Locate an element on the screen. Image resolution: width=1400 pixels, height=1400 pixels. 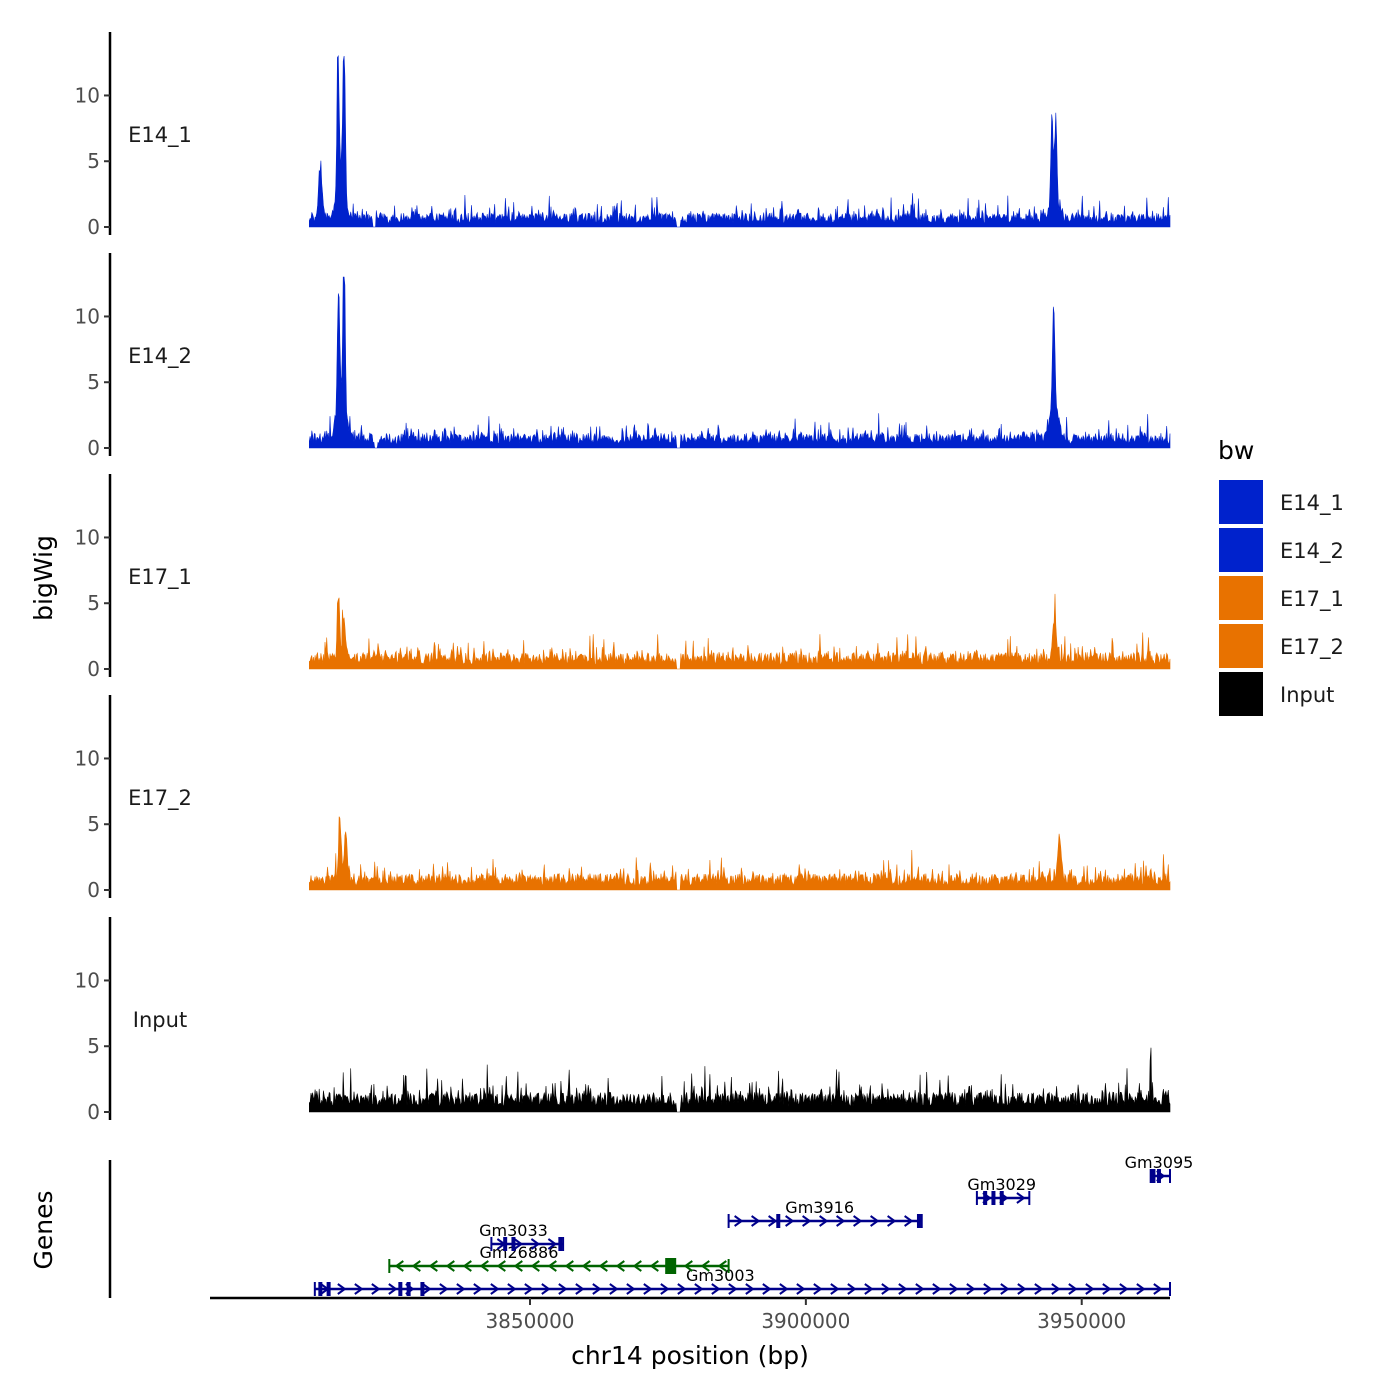
gene-gm3033: Gm3033 is located at coordinates (522, 1236).